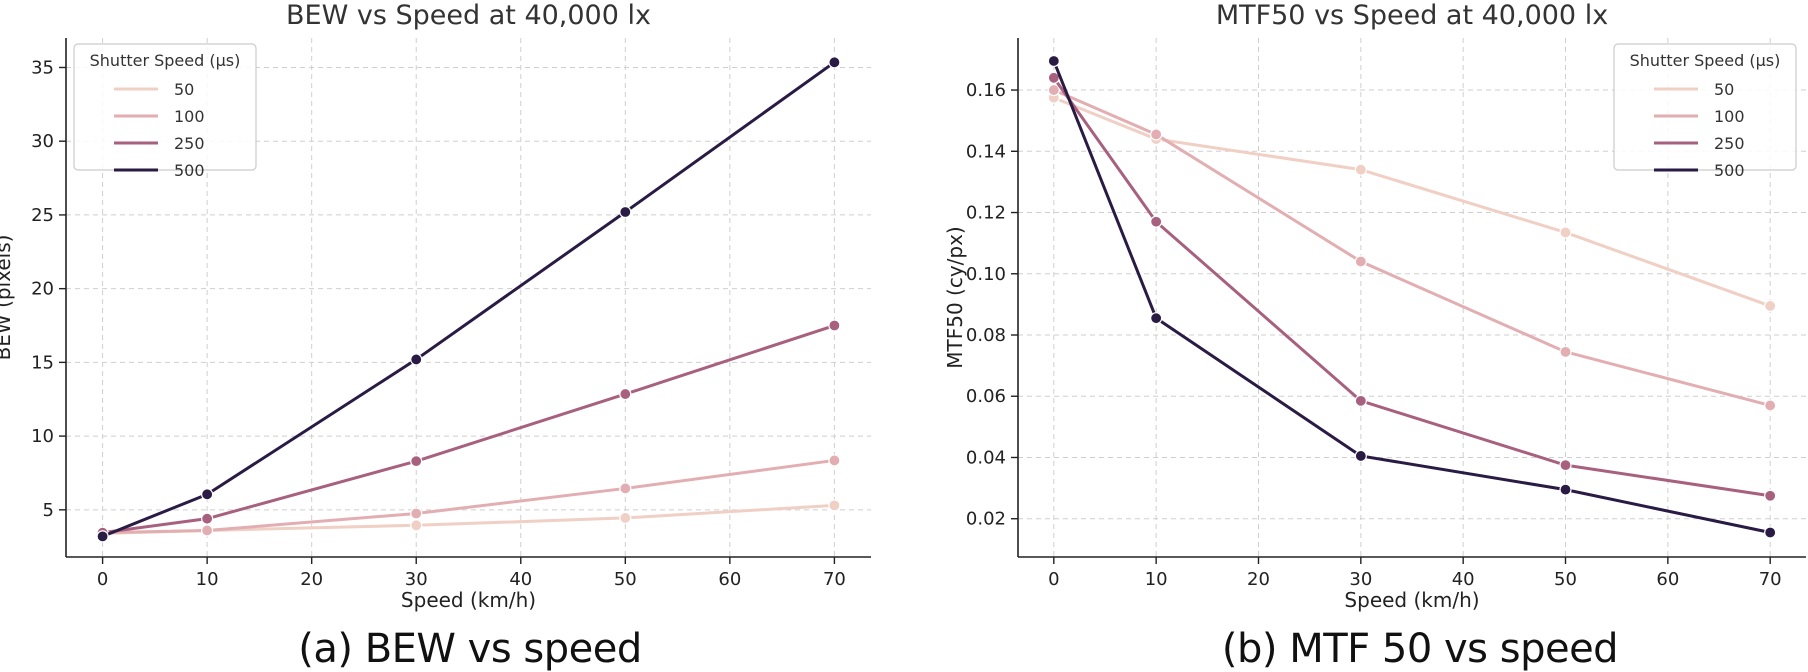 This screenshot has height=672, width=1808. I want to click on y-tick-label: 0.12, so click(986, 213).